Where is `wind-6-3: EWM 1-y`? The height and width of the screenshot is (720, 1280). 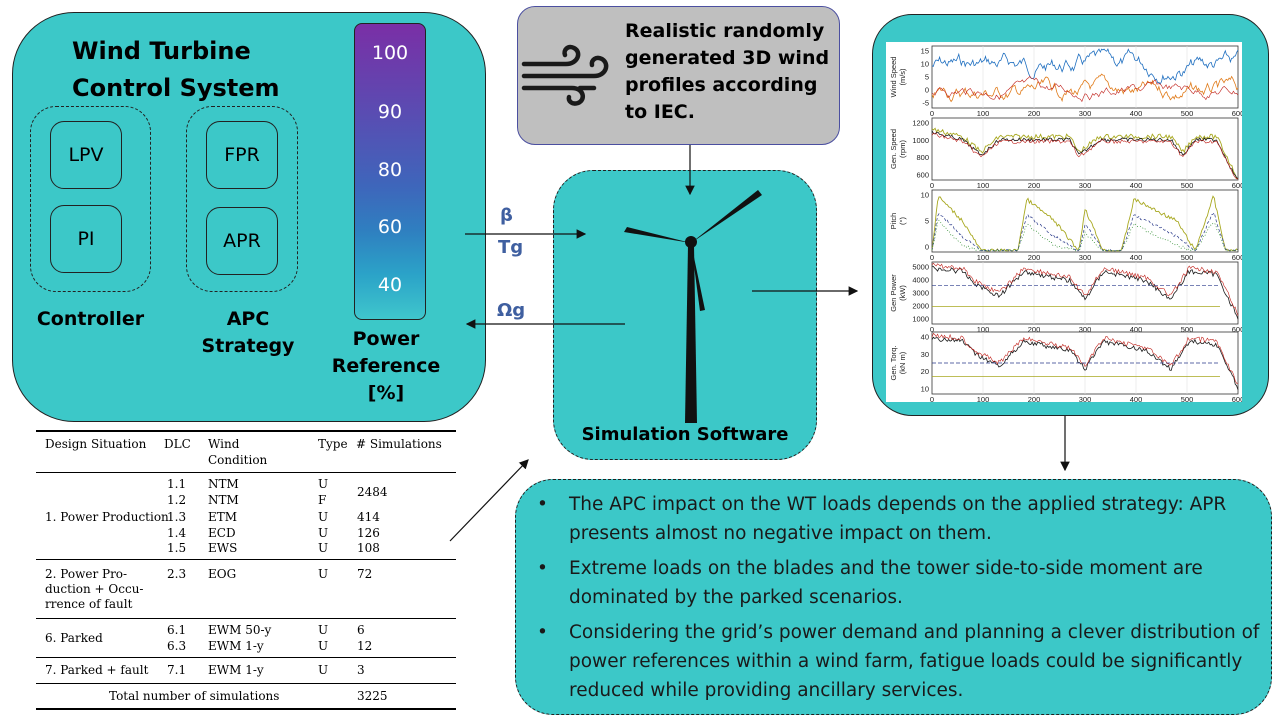
wind-6-3: EWM 1-y is located at coordinates (236, 646).